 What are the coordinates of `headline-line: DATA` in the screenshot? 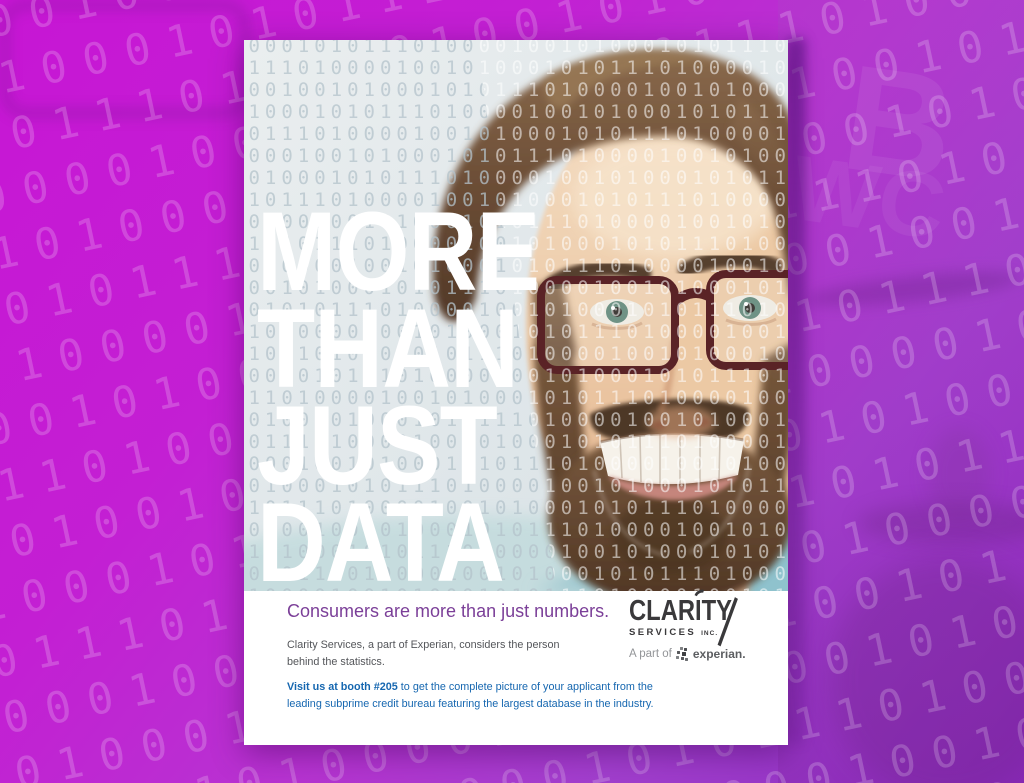 It's located at (381, 536).